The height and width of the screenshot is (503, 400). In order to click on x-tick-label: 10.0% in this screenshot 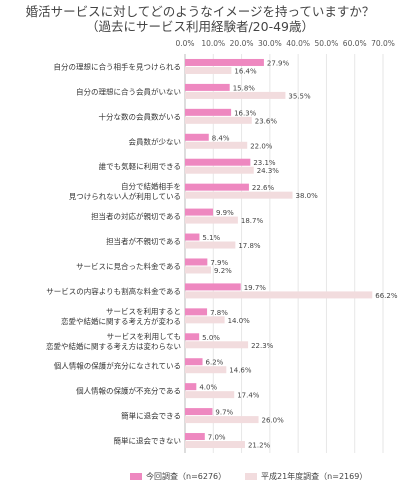, I will do `click(213, 43)`.